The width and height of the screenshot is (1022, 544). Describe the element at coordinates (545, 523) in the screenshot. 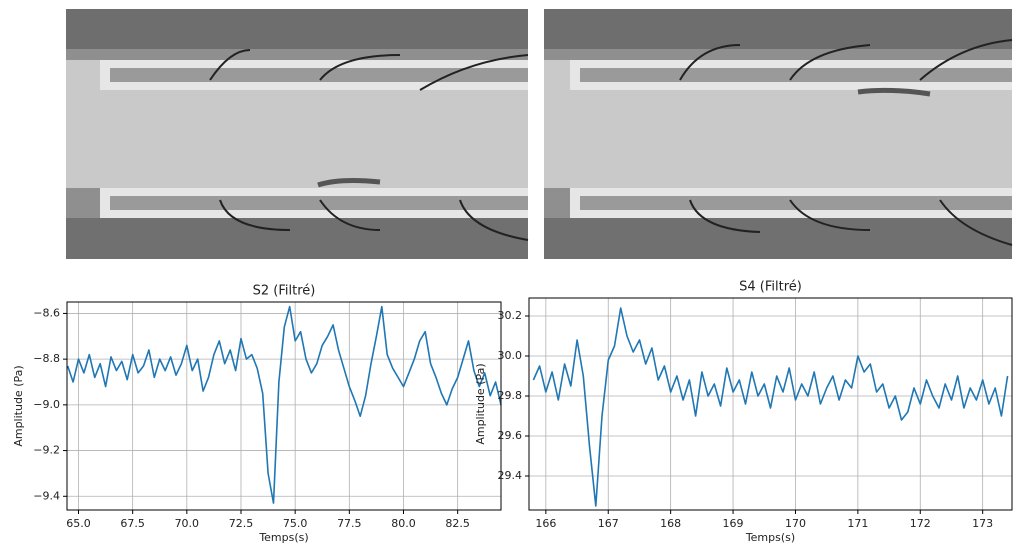

I see `x-tick-label: 166` at that location.